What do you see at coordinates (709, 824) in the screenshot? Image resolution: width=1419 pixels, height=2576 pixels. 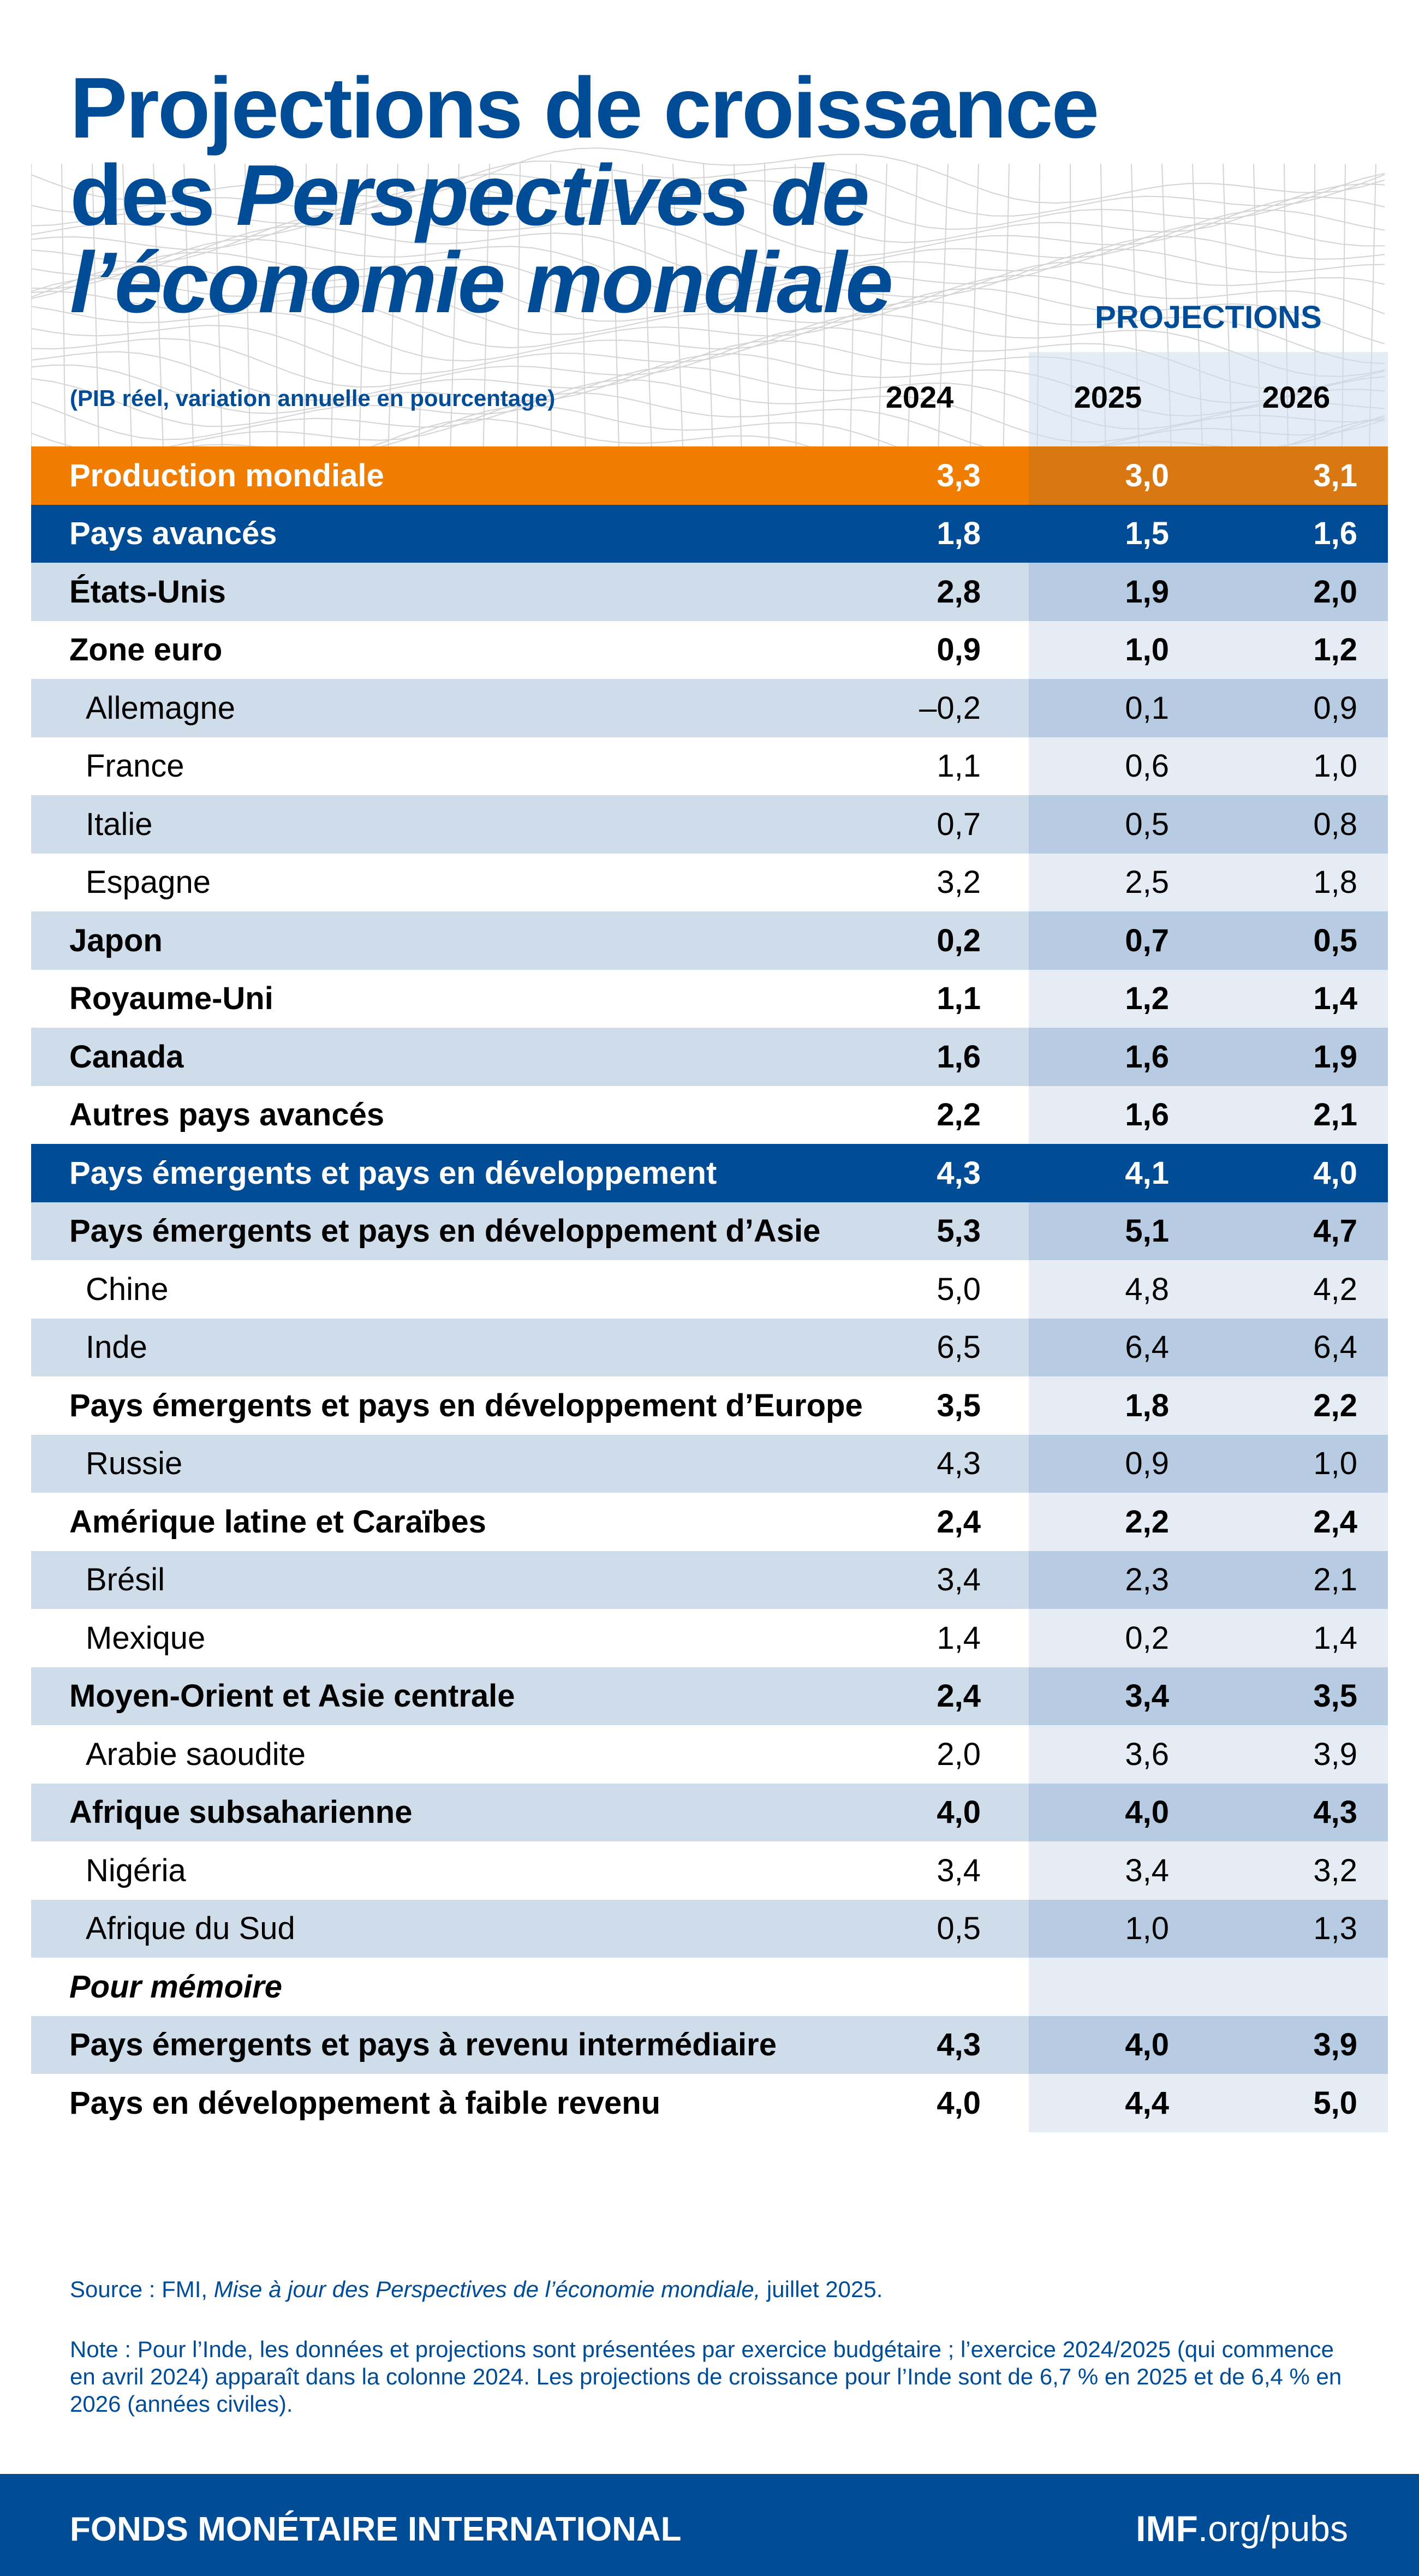 I see `table-row: Italie 0,7 0,5 0,8` at bounding box center [709, 824].